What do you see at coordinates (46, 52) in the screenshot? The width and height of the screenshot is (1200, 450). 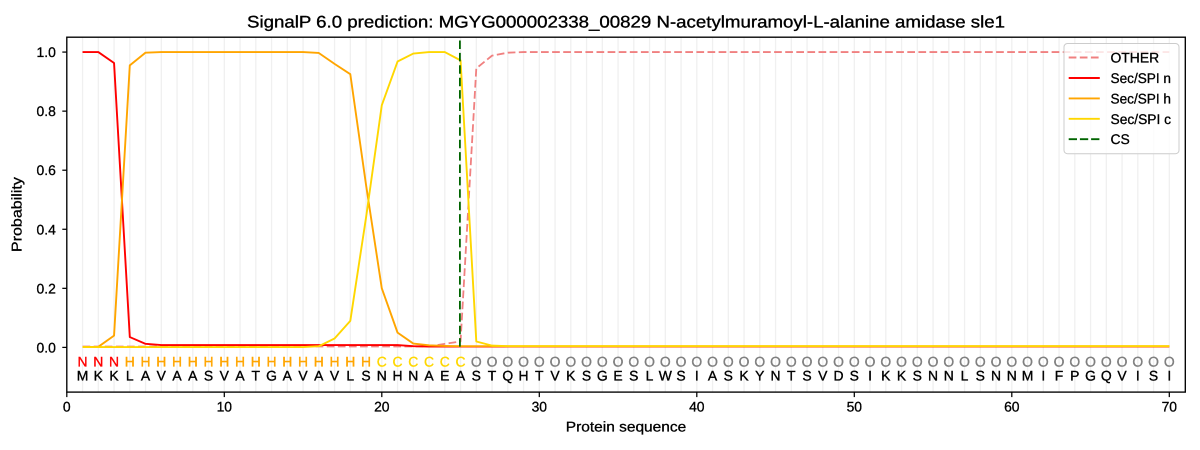 I see `svg-text: 1.0` at bounding box center [46, 52].